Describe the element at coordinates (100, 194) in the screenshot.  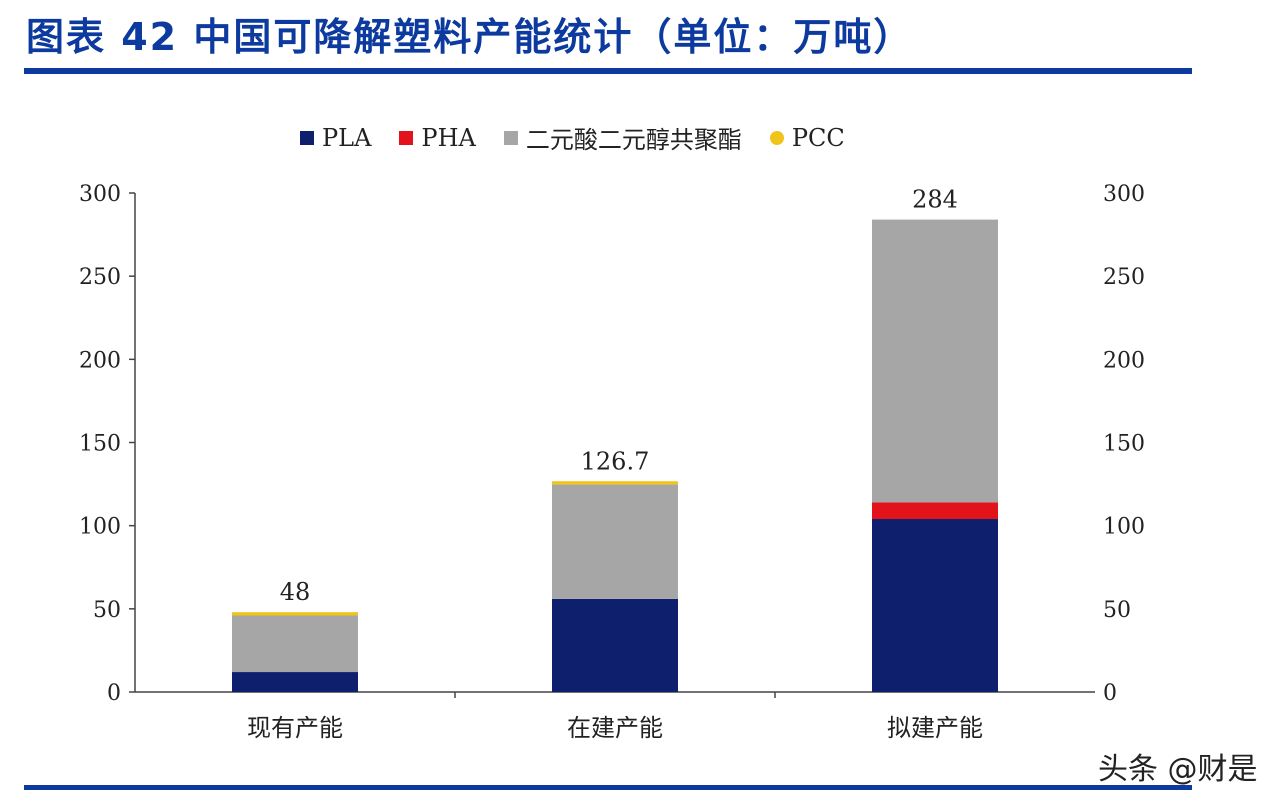
I see `y-tick-label: 300` at that location.